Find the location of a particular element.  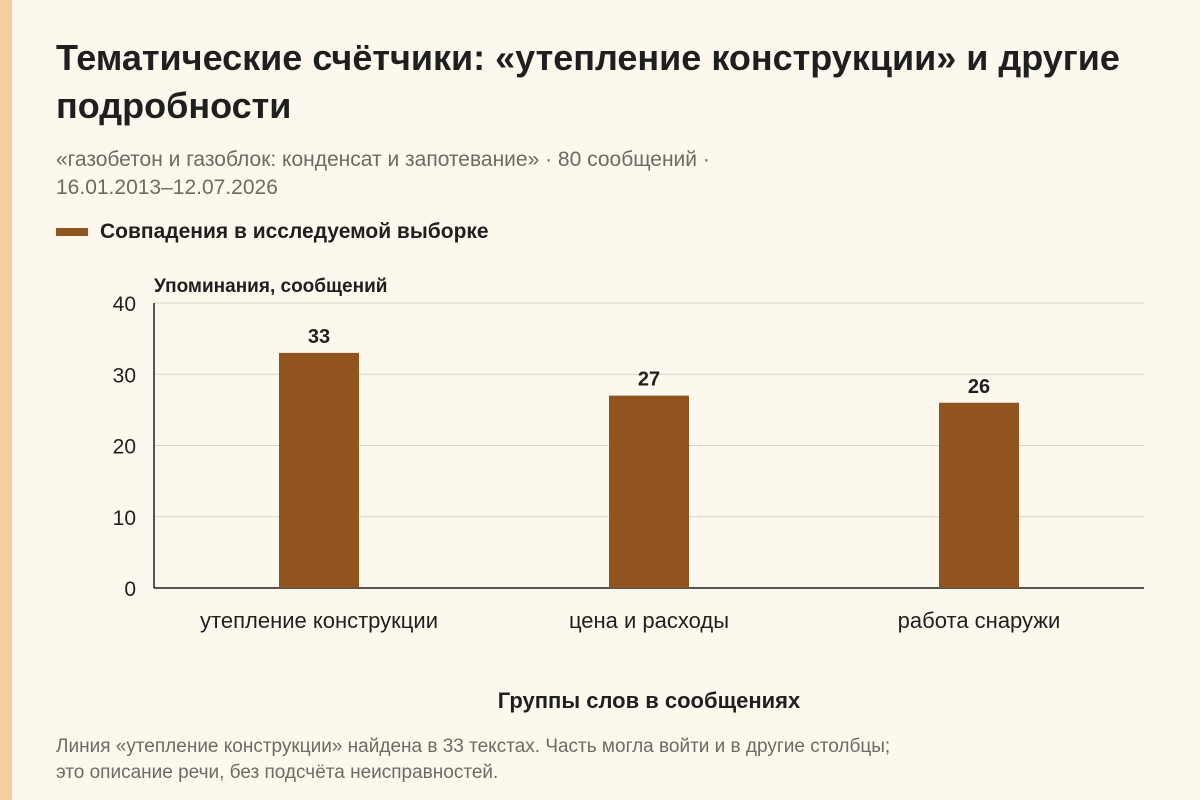

y-tick-label: 30 is located at coordinates (124, 375).